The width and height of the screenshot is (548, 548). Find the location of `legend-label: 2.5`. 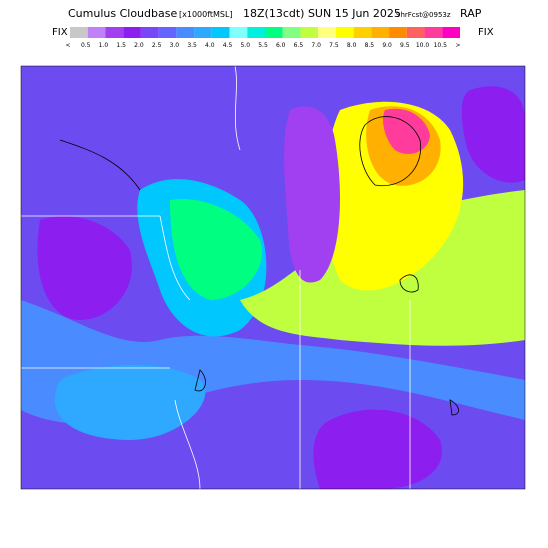

legend-label: 2.5 is located at coordinates (157, 45).